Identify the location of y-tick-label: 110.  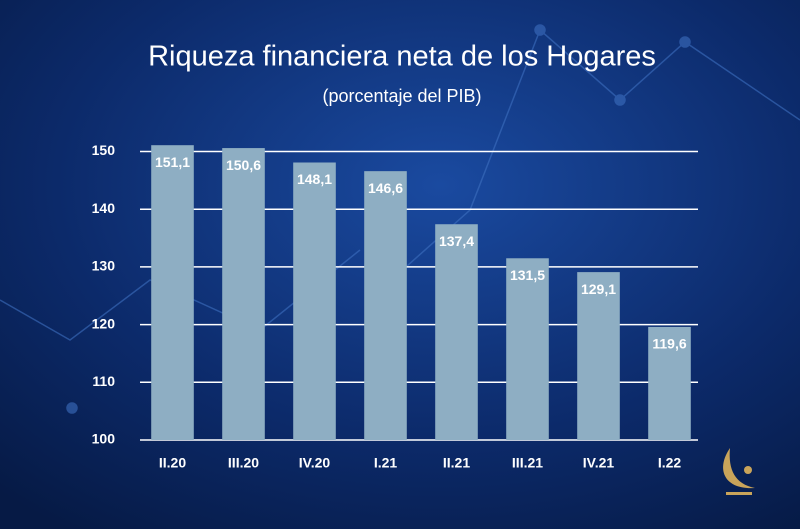
(103, 381).